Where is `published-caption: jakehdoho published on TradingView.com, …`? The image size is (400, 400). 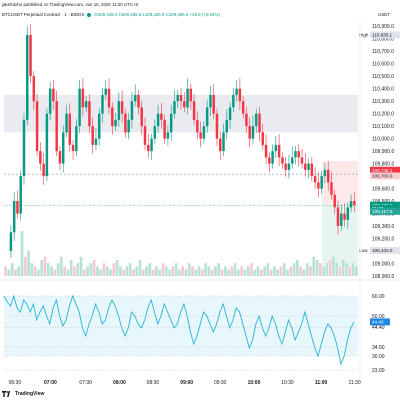 published-caption: jakehdoho published on TradingView.com, … is located at coordinates (70, 4).